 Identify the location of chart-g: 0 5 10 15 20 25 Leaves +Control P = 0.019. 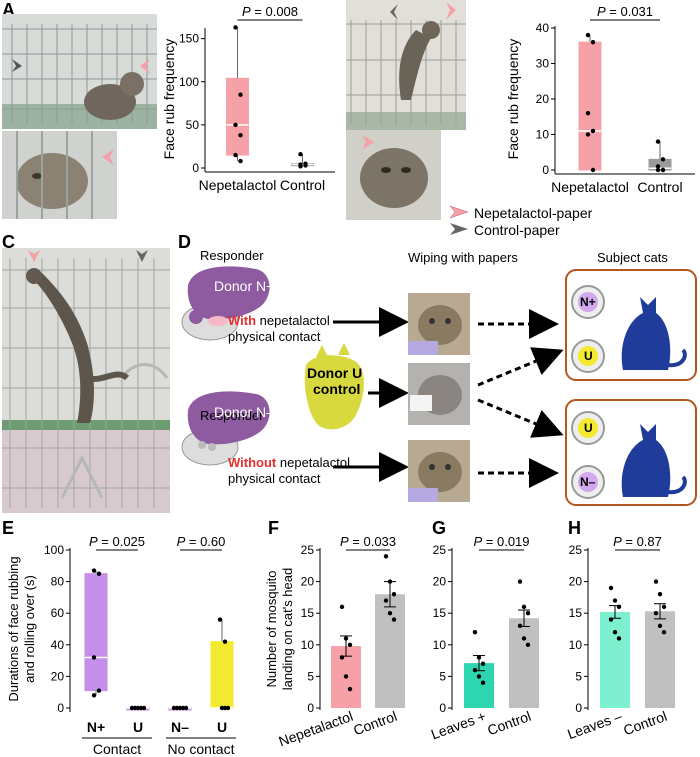
(484, 638).